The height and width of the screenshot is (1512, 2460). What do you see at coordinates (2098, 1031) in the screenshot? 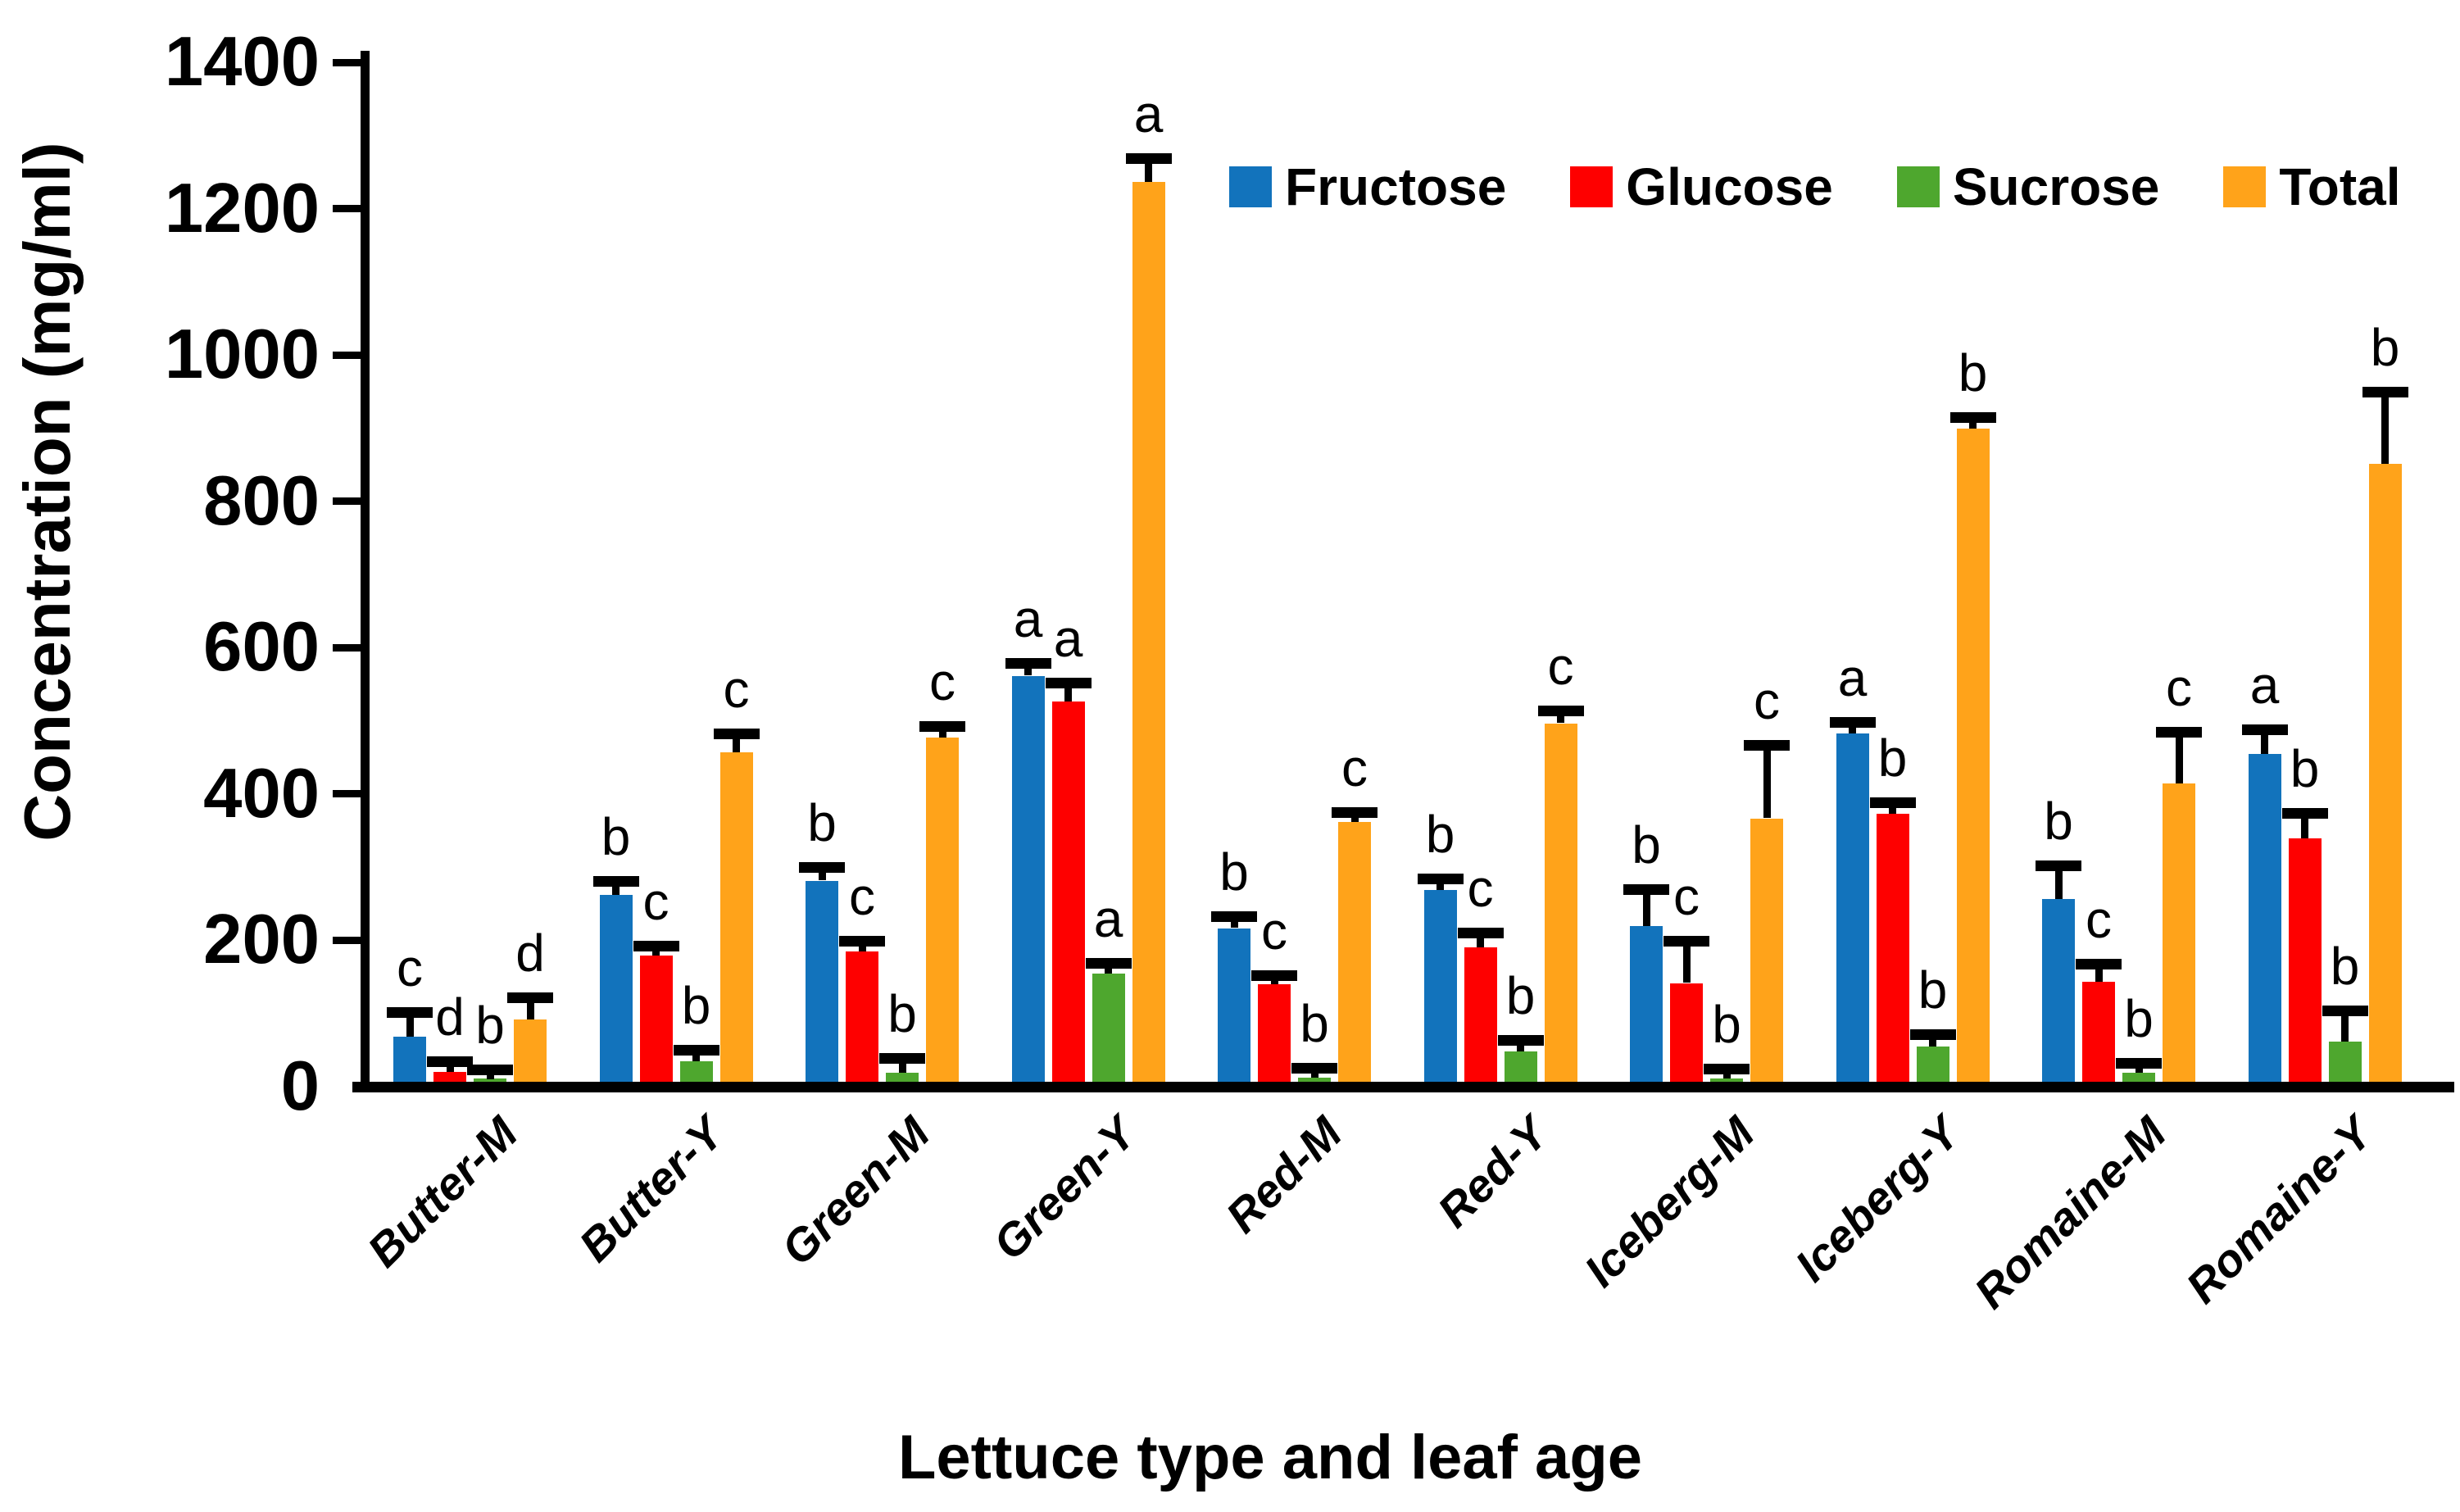
I see `bar-glucose-romaine-m` at bounding box center [2098, 1031].